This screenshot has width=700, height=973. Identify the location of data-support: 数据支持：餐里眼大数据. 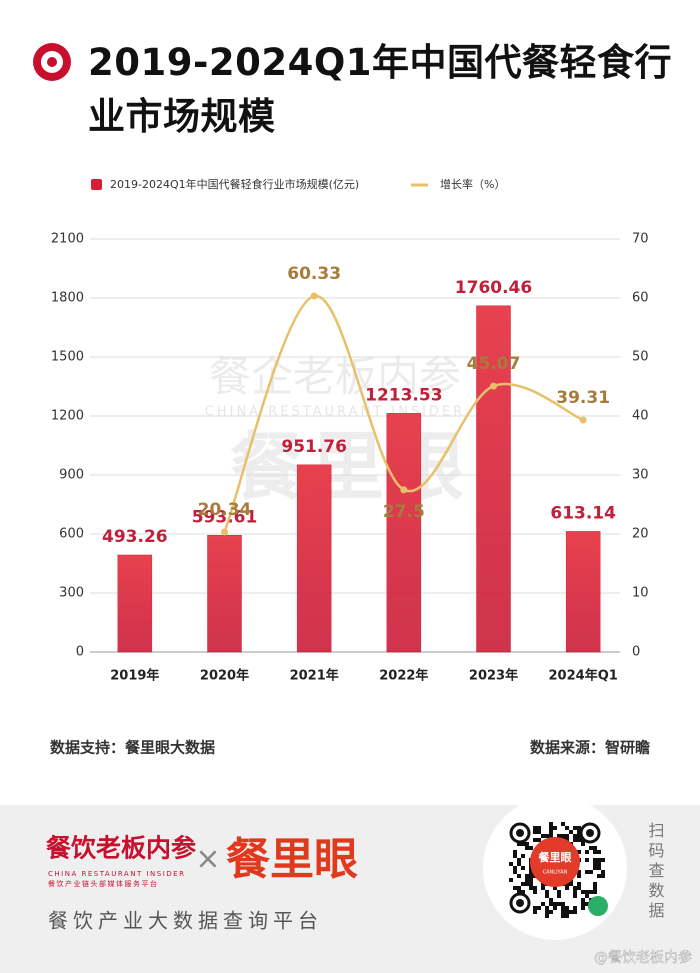
(132, 748).